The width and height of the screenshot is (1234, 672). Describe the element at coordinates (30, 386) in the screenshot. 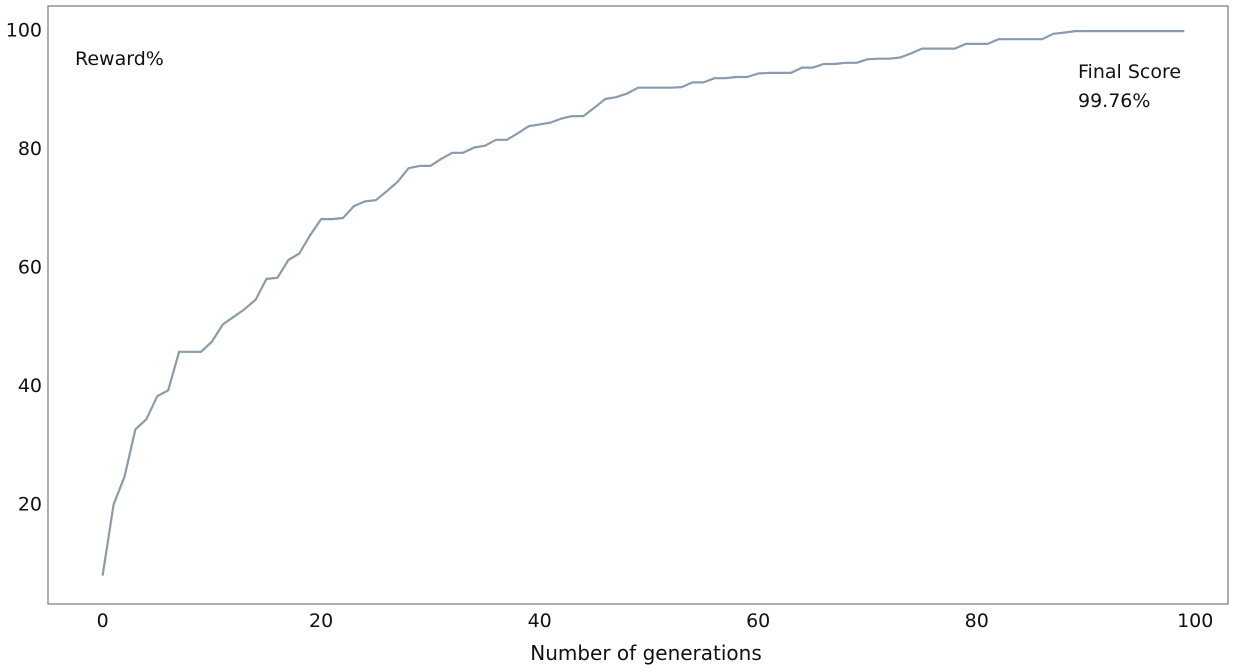

I see `y-tick-label: 40` at that location.